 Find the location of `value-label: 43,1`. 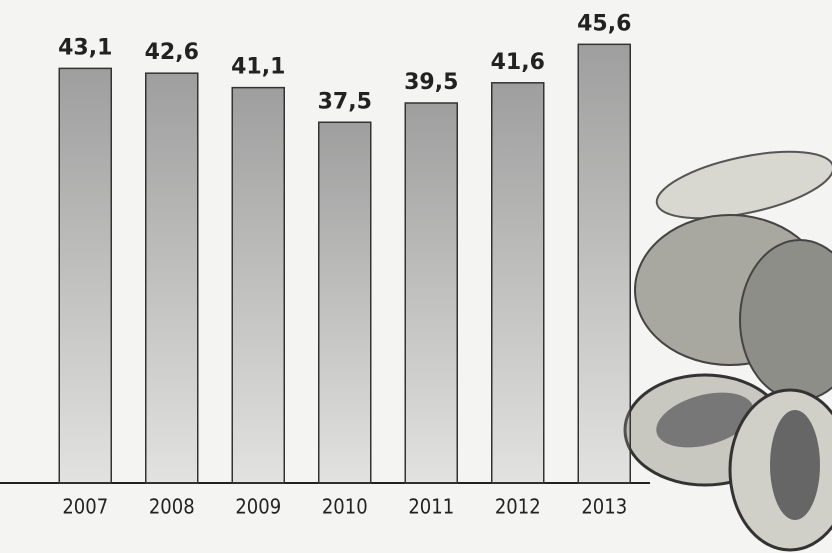

value-label: 43,1 is located at coordinates (85, 47).